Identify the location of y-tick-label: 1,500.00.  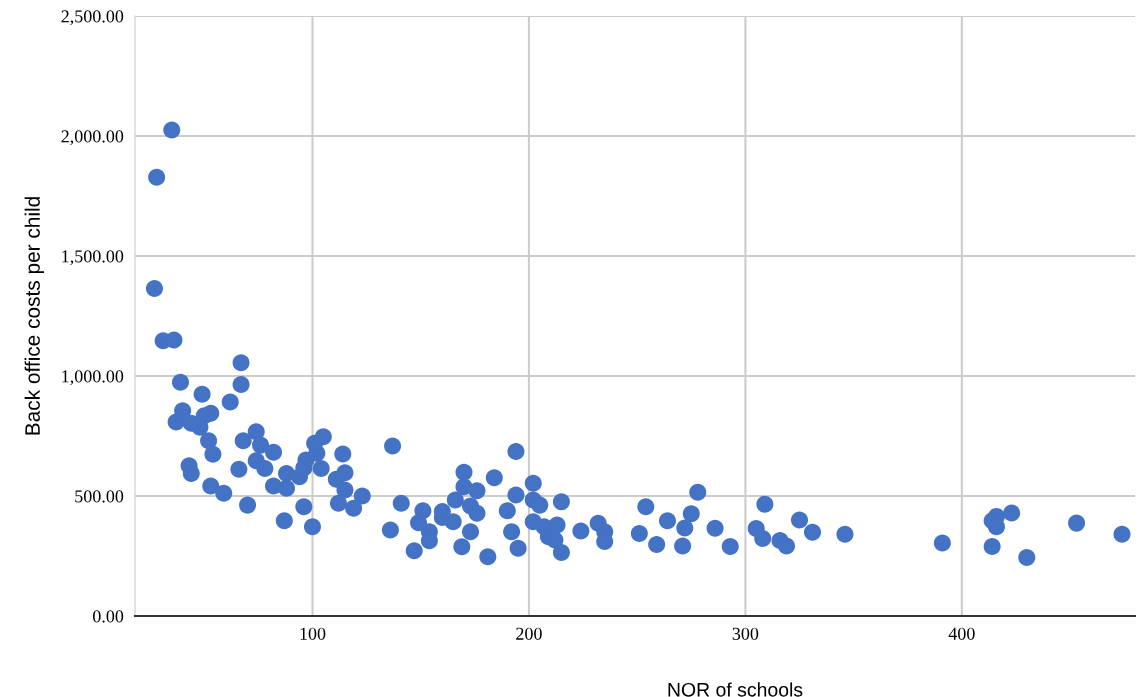
(93, 258).